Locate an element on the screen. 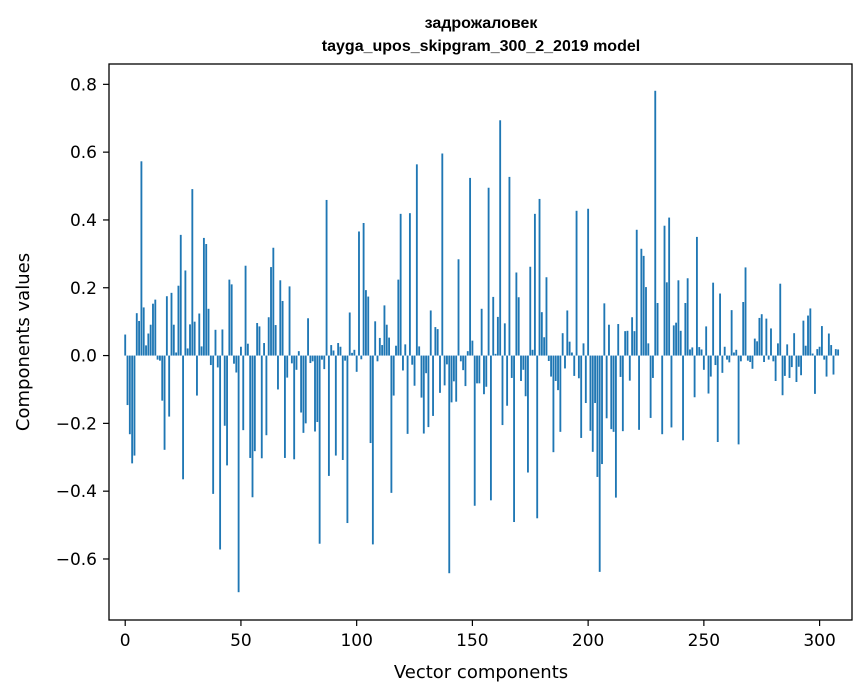 The width and height of the screenshot is (867, 696). x-tick-label: 150 is located at coordinates (472, 641).